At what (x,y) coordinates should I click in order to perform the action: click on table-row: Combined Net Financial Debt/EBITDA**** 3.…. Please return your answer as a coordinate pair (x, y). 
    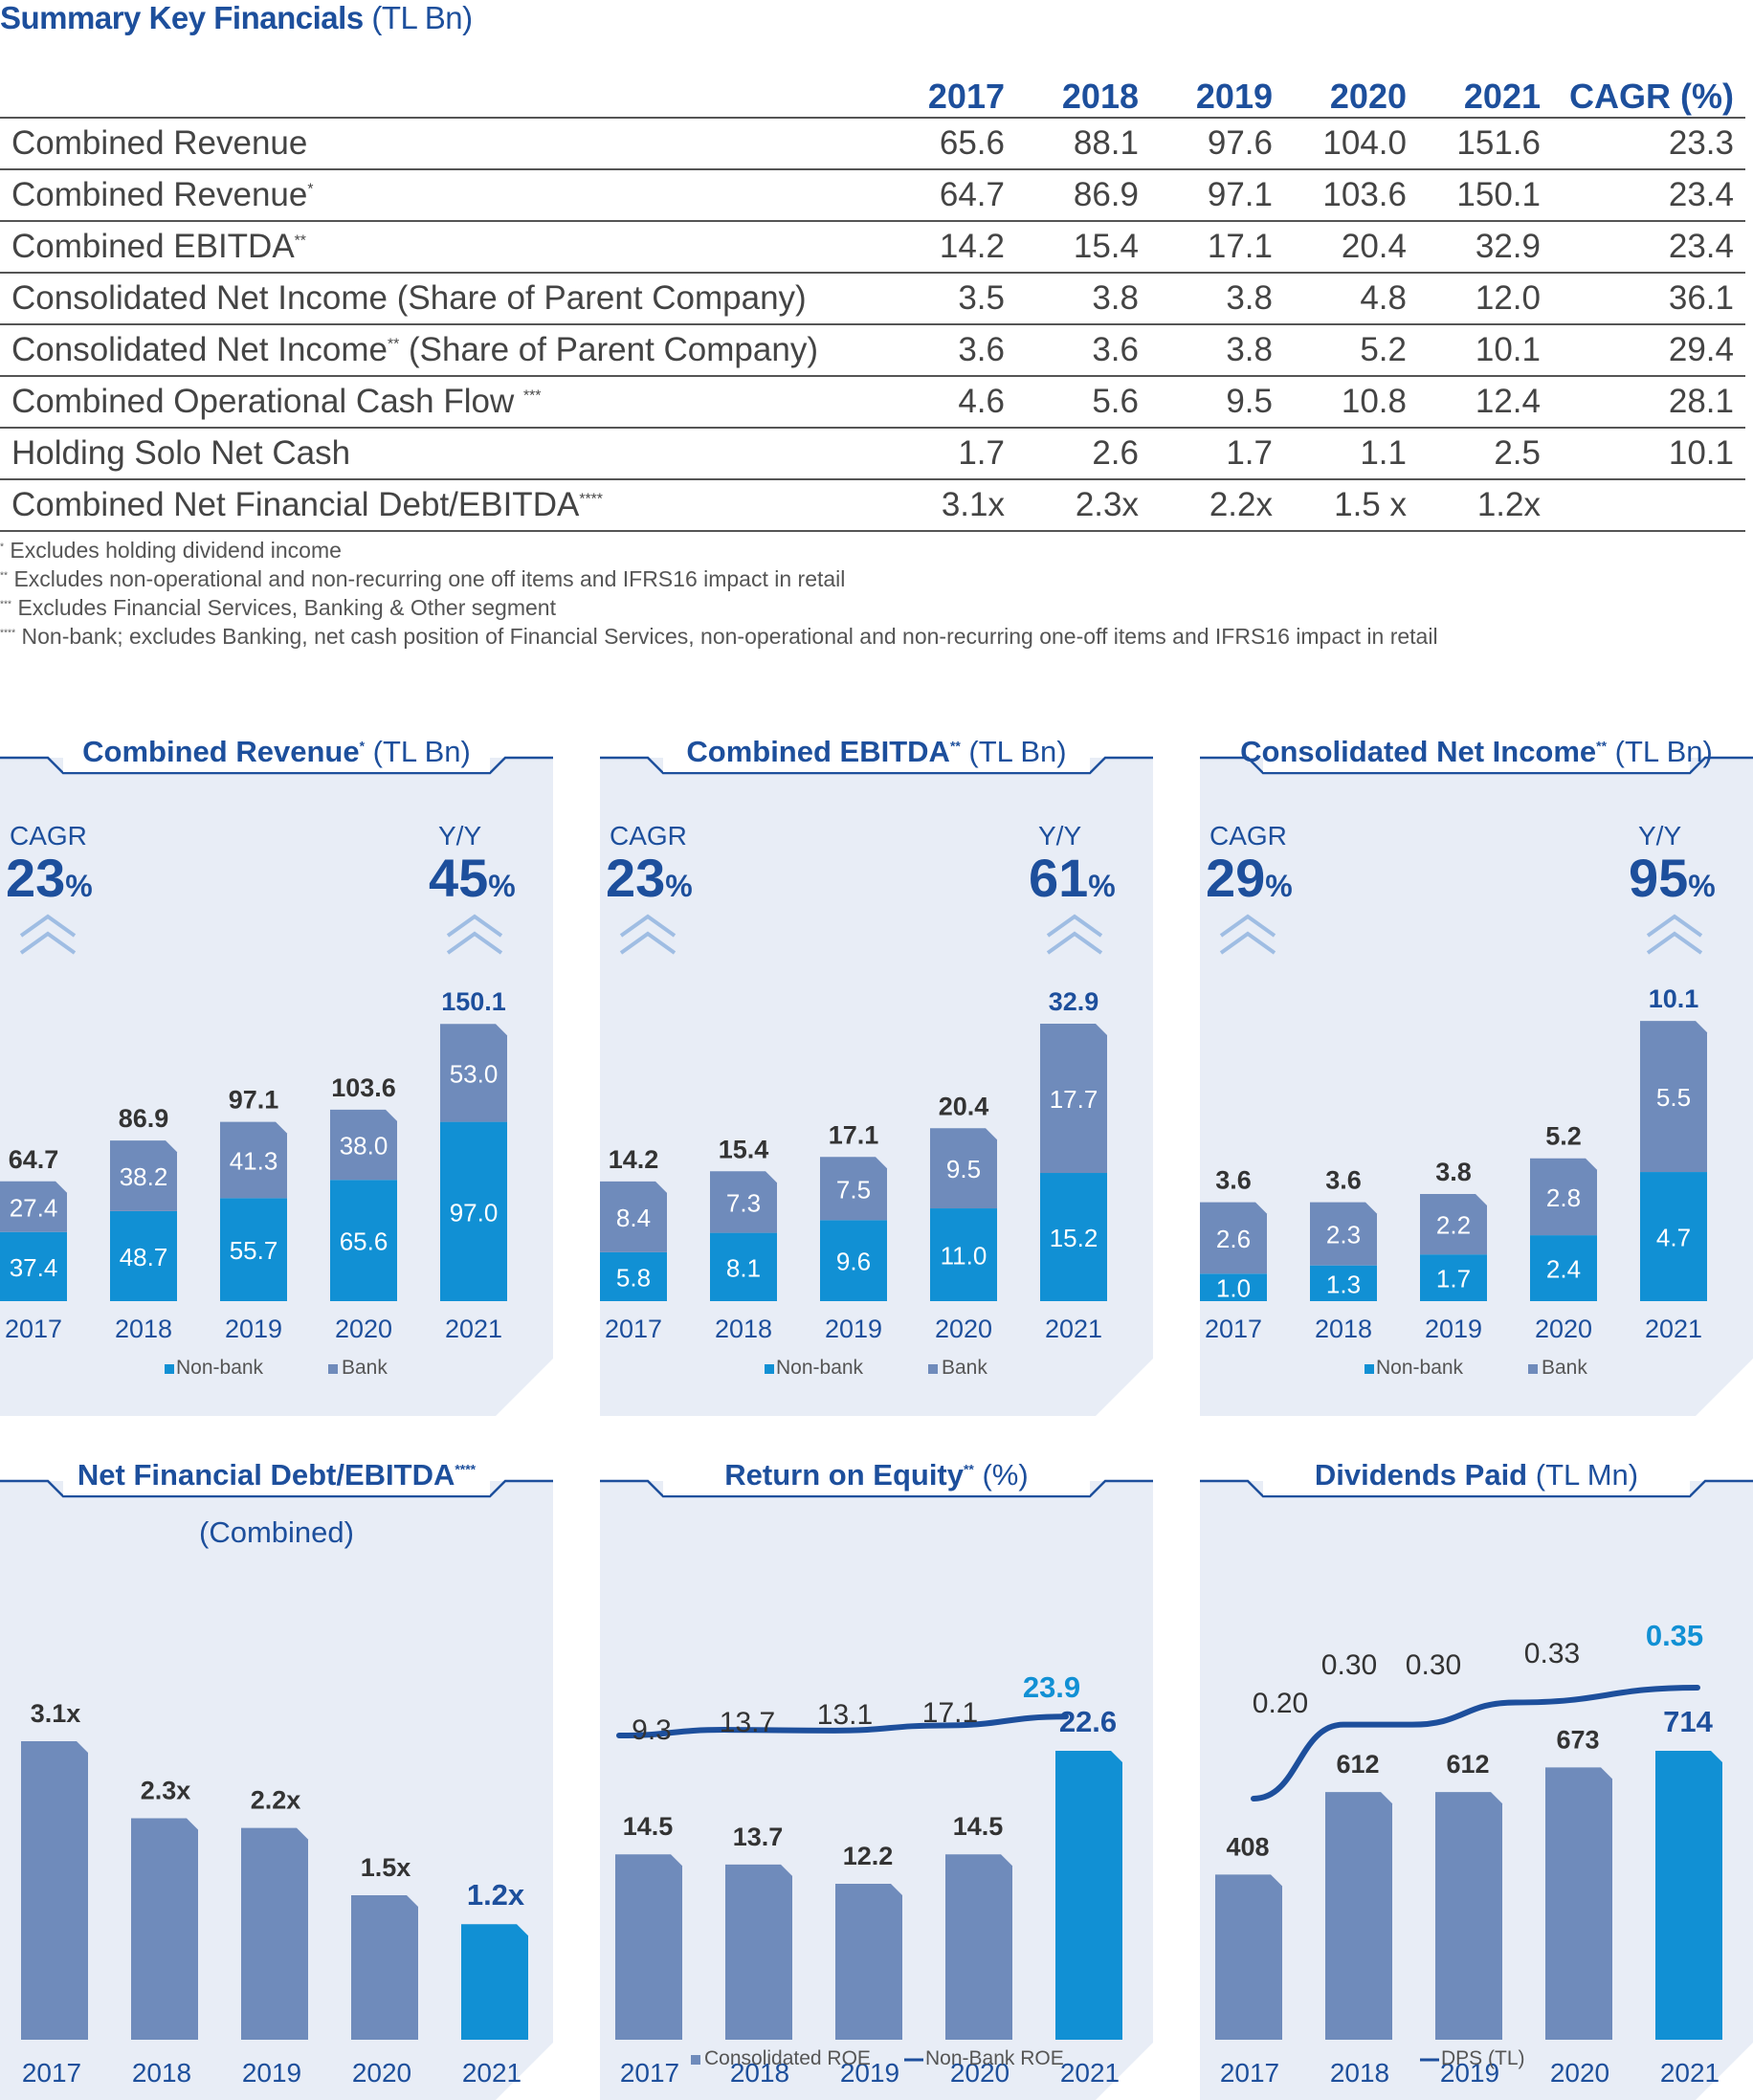
    Looking at the image, I should click on (872, 505).